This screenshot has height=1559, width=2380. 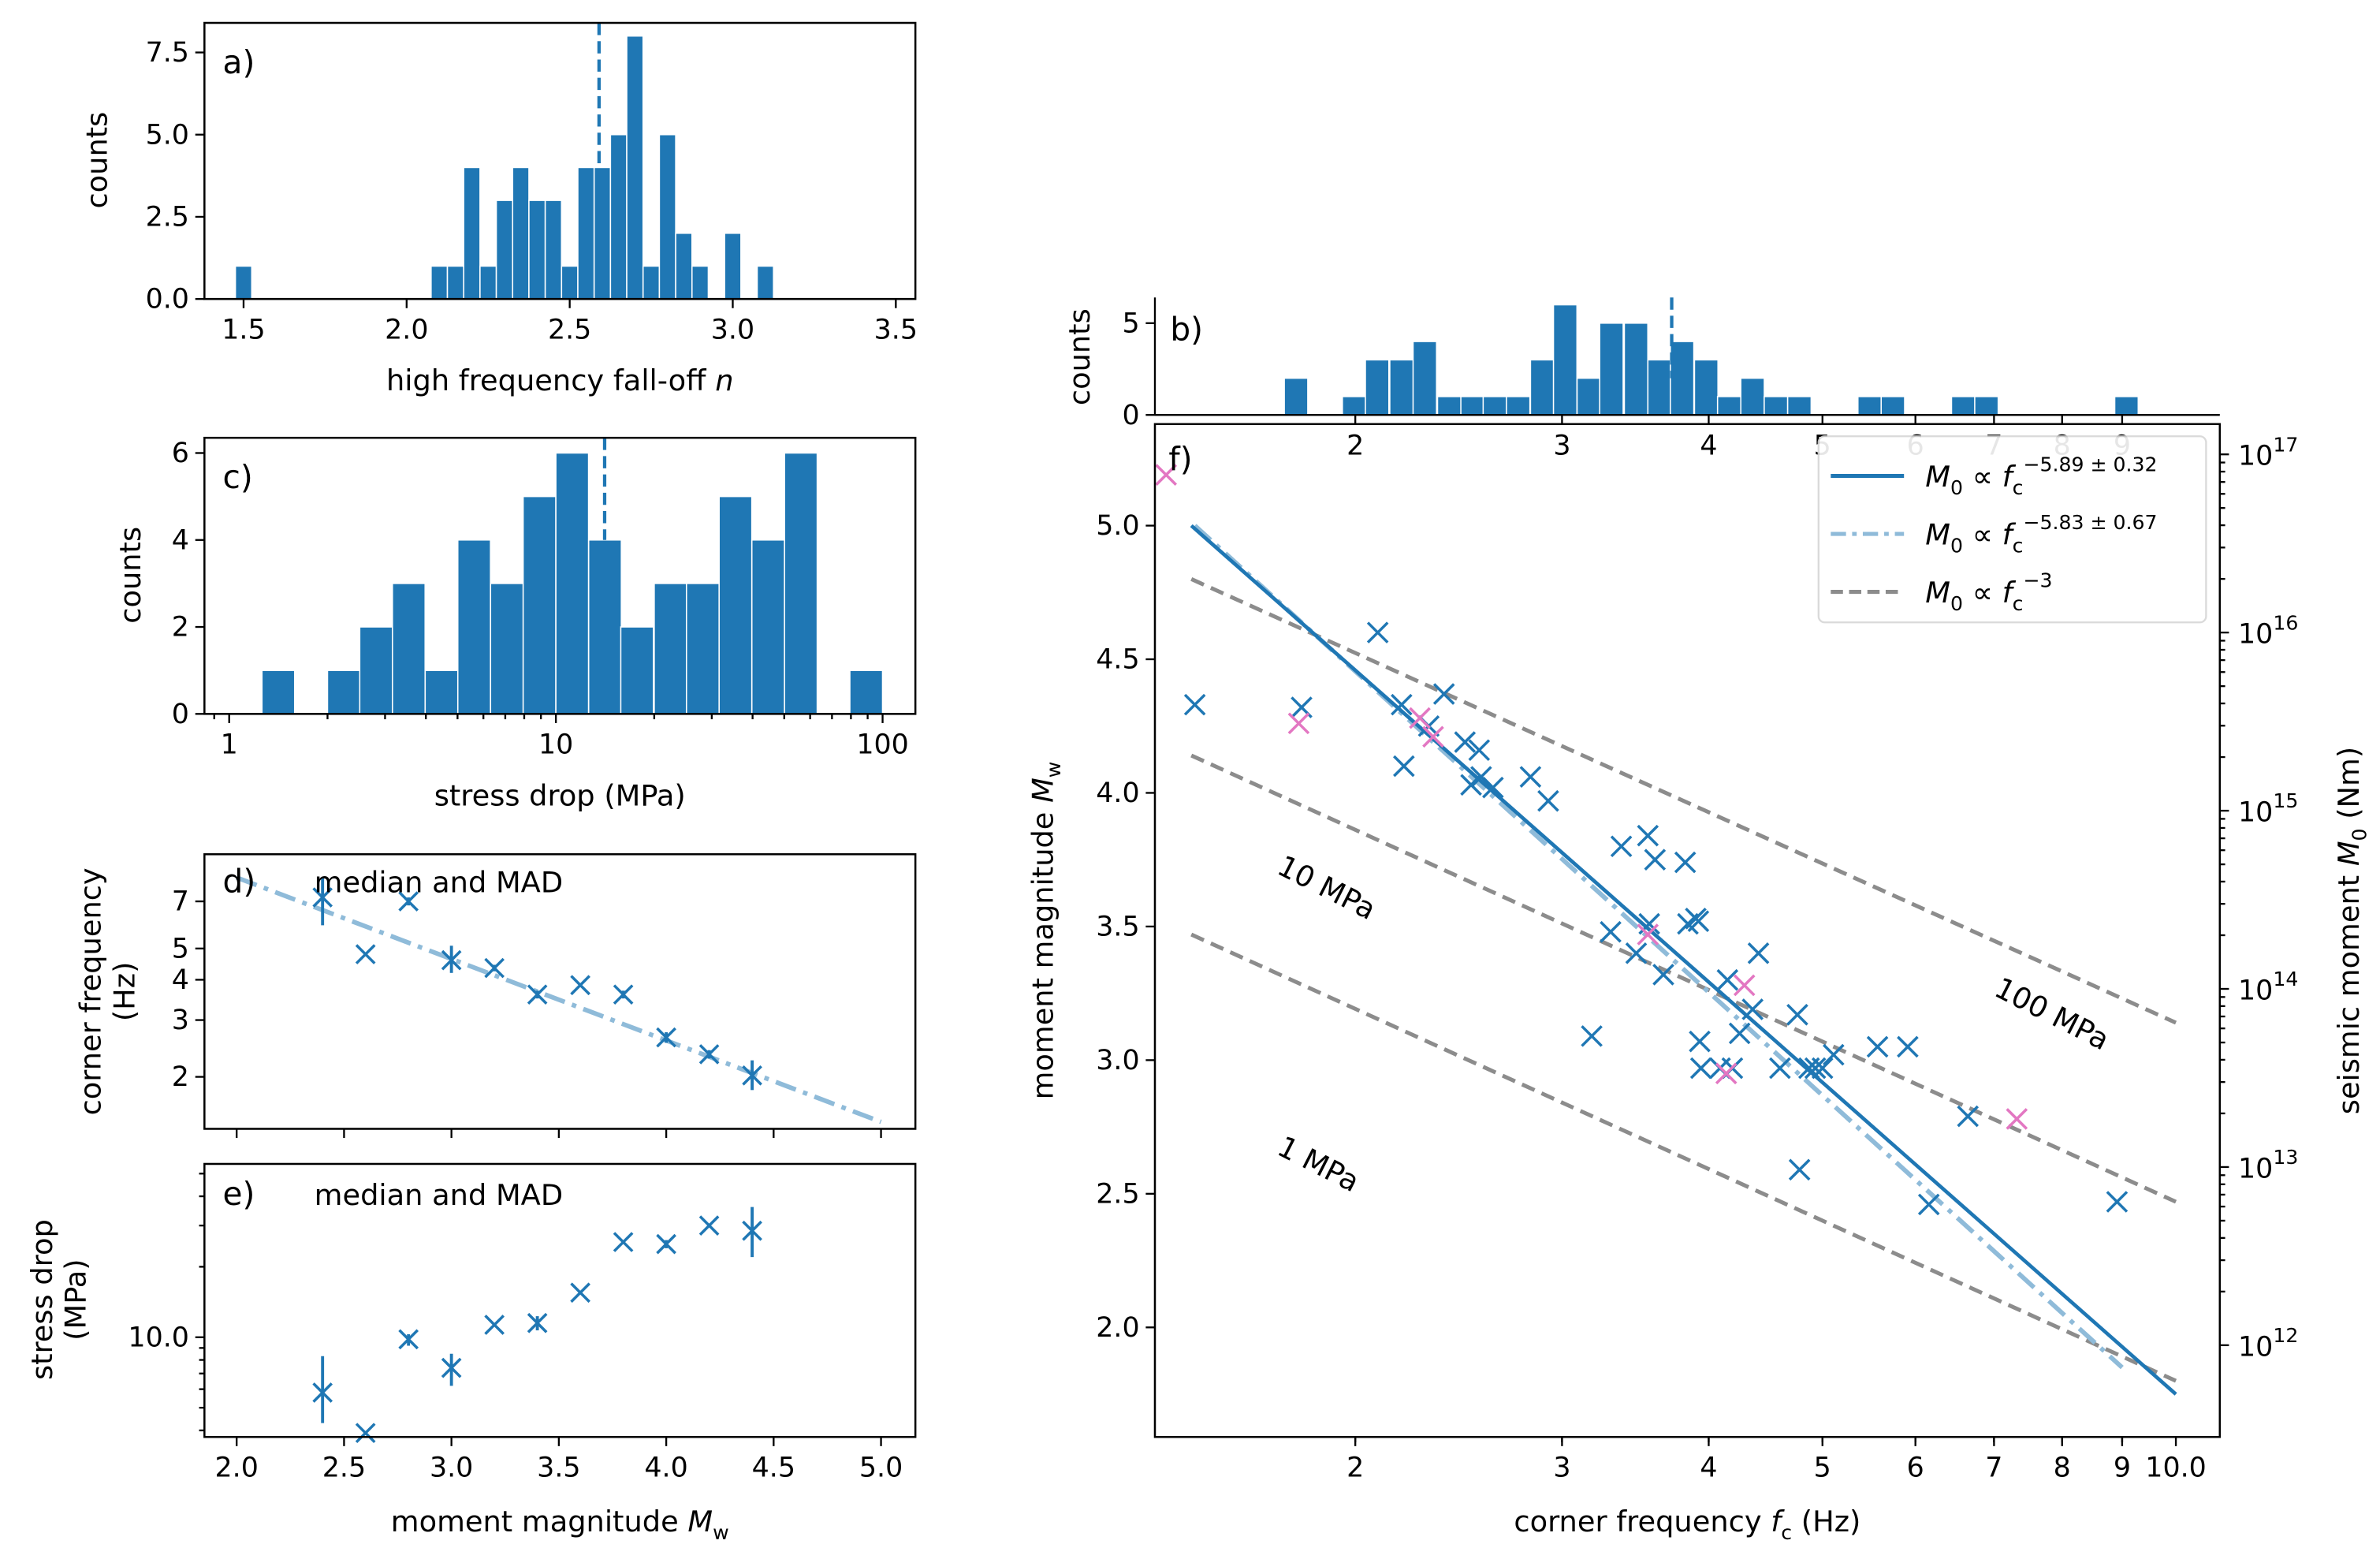 What do you see at coordinates (180, 453) in the screenshot?
I see `y-axis-tick-label: 6` at bounding box center [180, 453].